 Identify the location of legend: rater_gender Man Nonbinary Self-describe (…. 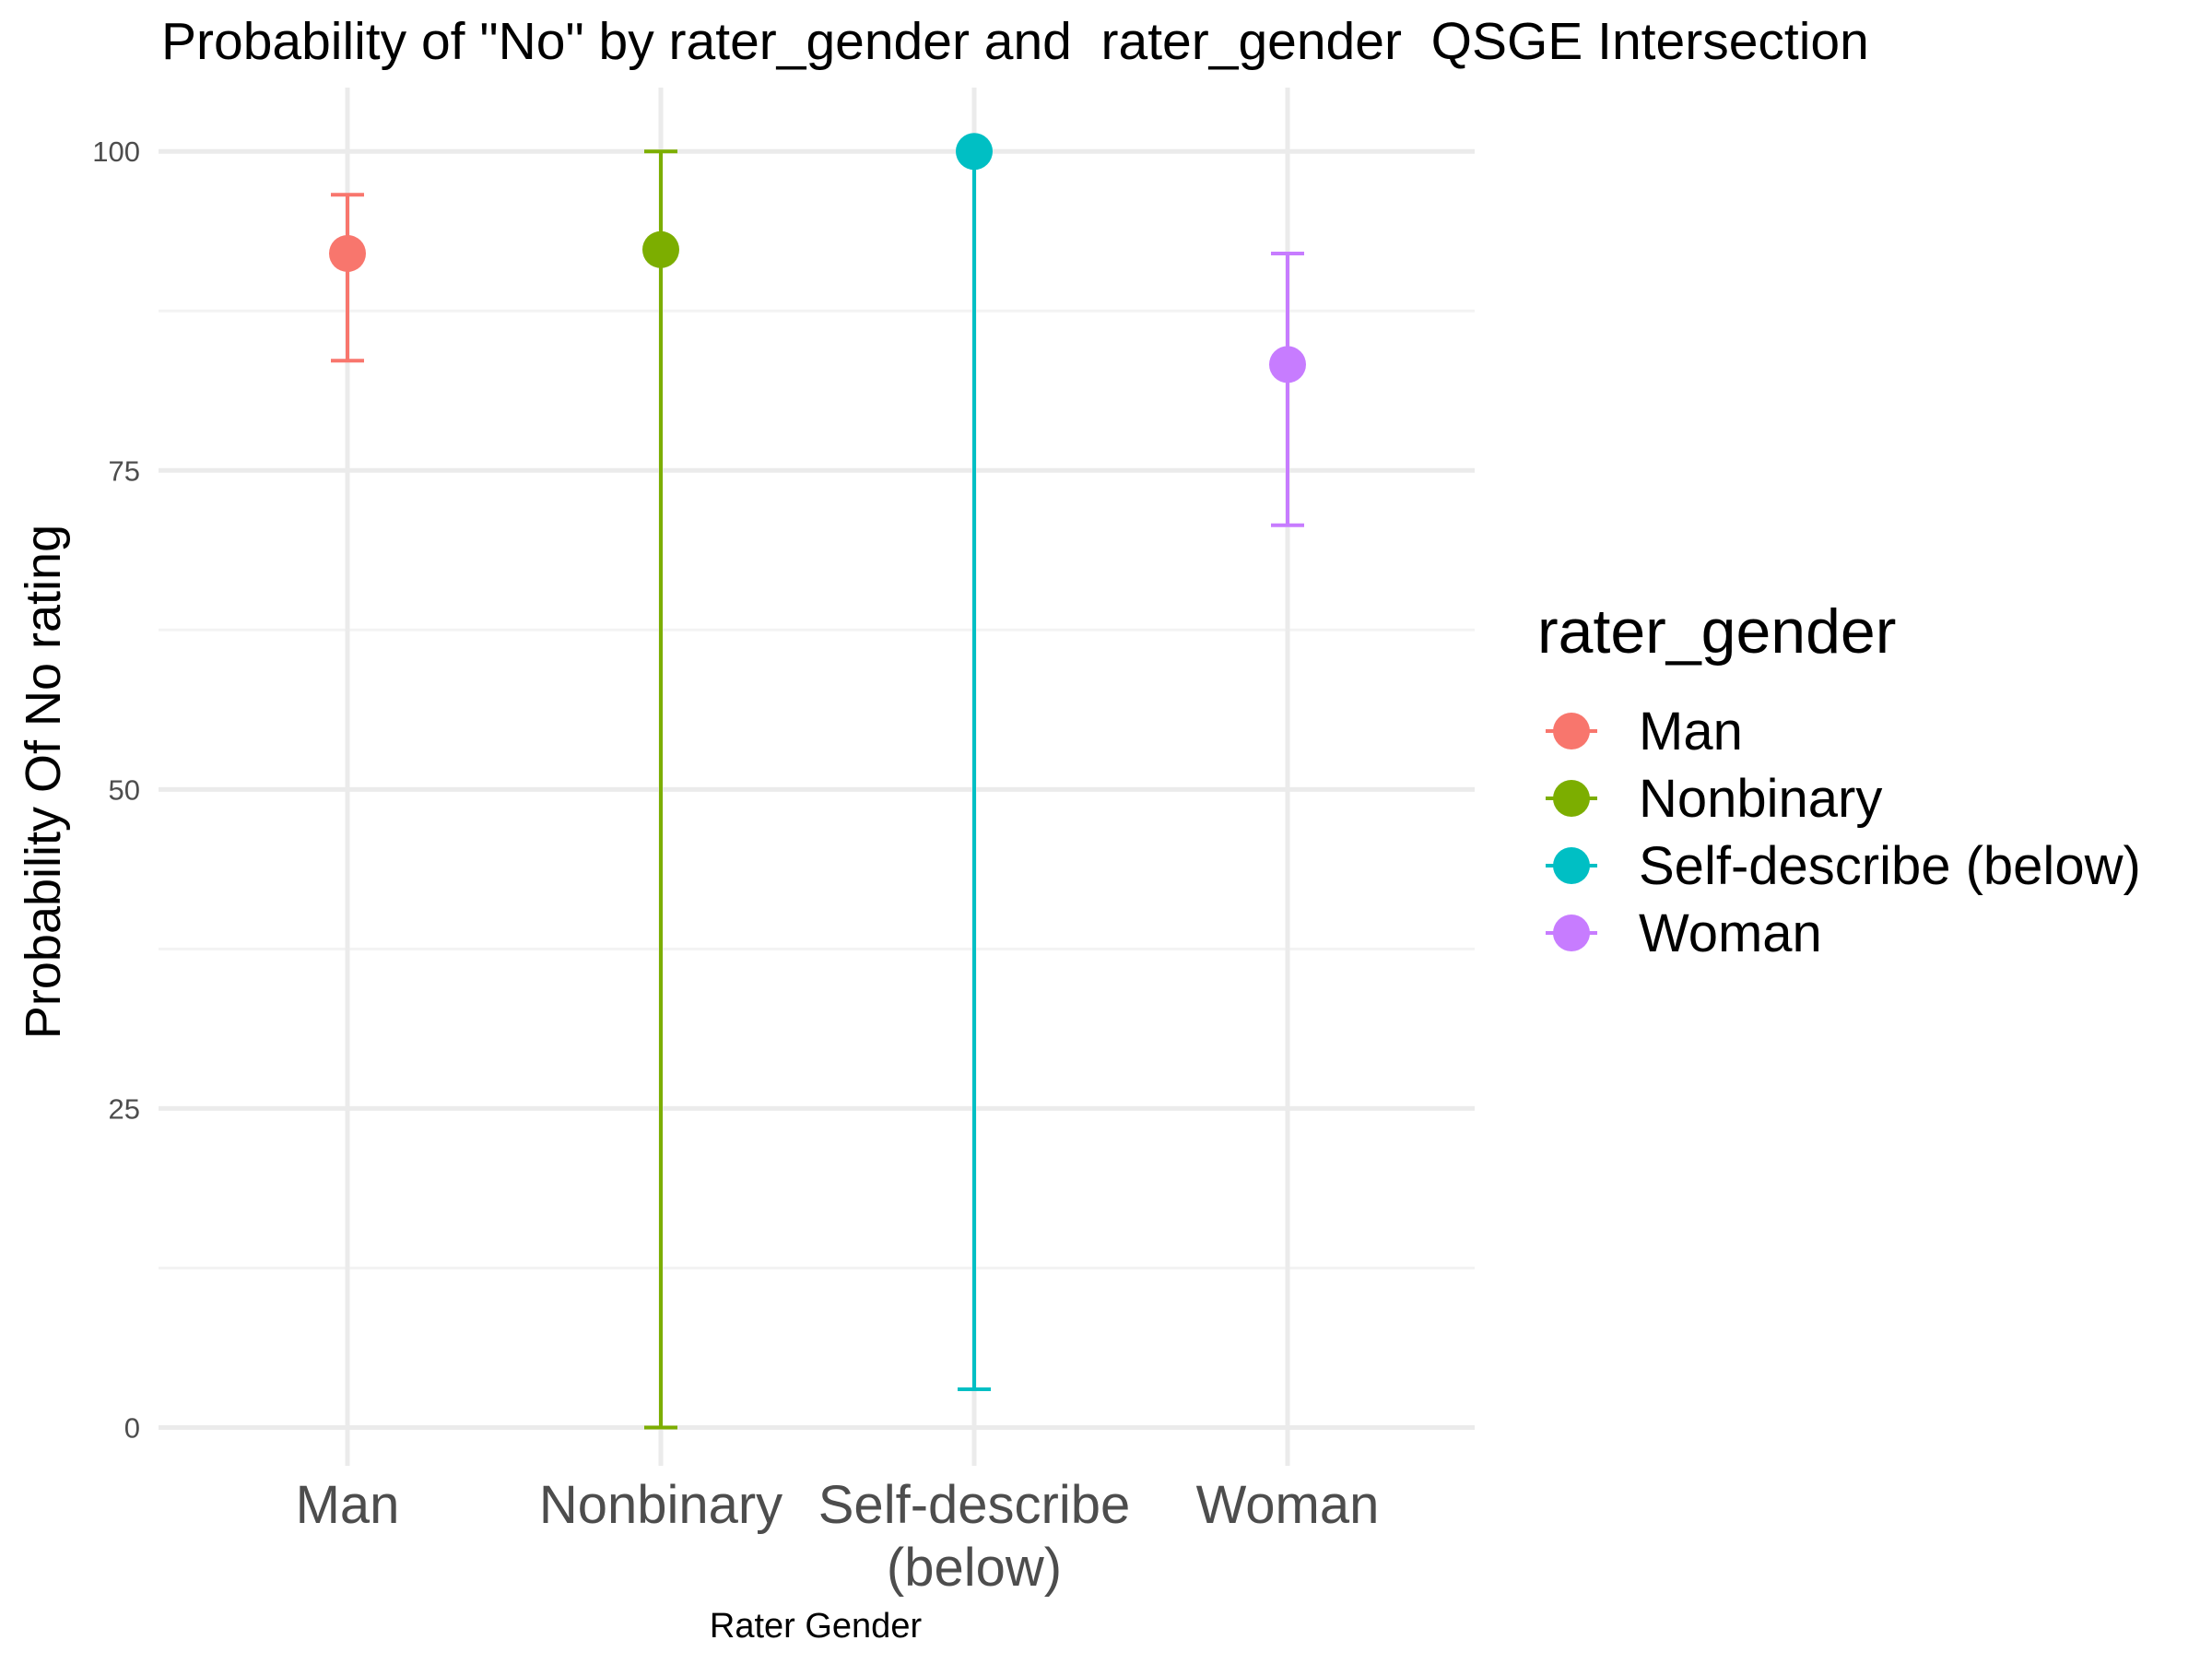
(1839, 779).